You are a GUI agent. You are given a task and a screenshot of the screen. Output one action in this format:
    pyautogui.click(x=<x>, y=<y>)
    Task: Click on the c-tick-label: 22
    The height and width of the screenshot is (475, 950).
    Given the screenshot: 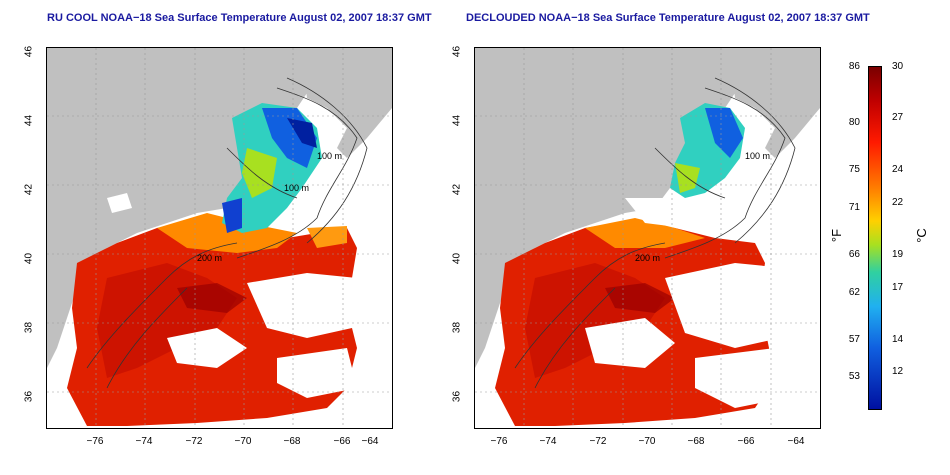 What is the action you would take?
    pyautogui.click(x=898, y=202)
    